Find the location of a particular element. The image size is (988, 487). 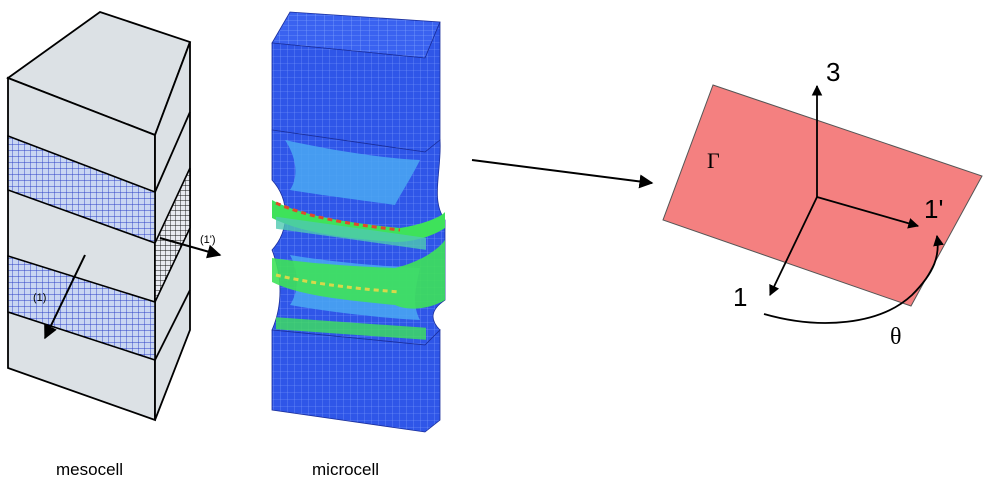

mesocell-mesh-side is located at coordinates (172, 235).